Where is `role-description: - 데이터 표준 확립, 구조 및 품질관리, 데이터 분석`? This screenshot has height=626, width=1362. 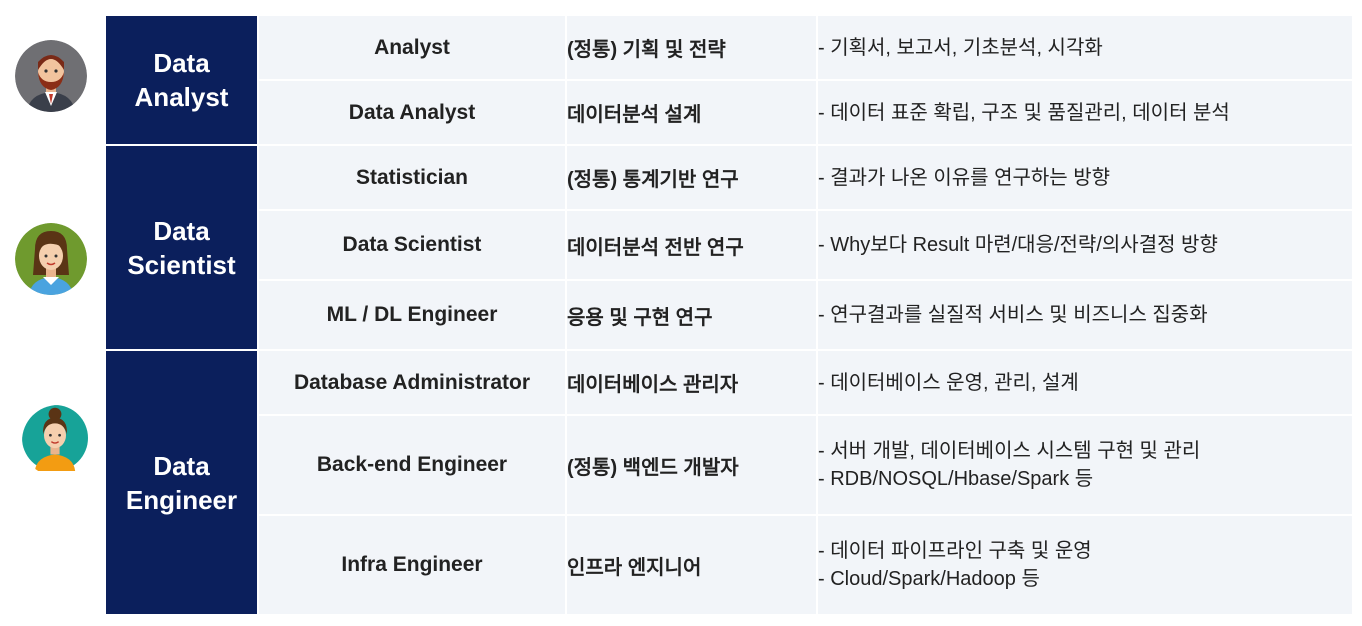 role-description: - 데이터 표준 확립, 구조 및 품질관리, 데이터 분석 is located at coordinates (1085, 112).